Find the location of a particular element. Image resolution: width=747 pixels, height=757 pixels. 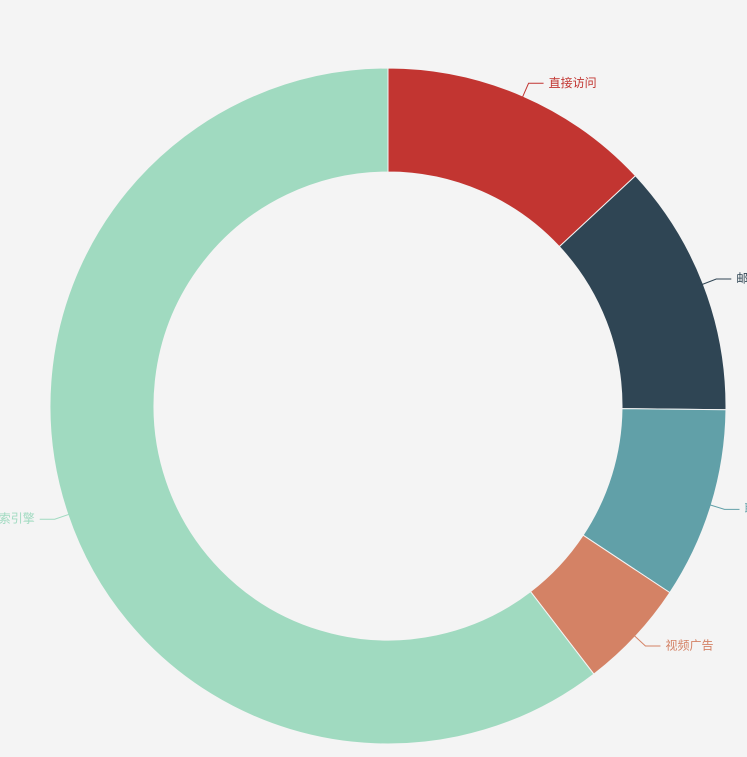

slice-label: 视频广告 is located at coordinates (689, 645).